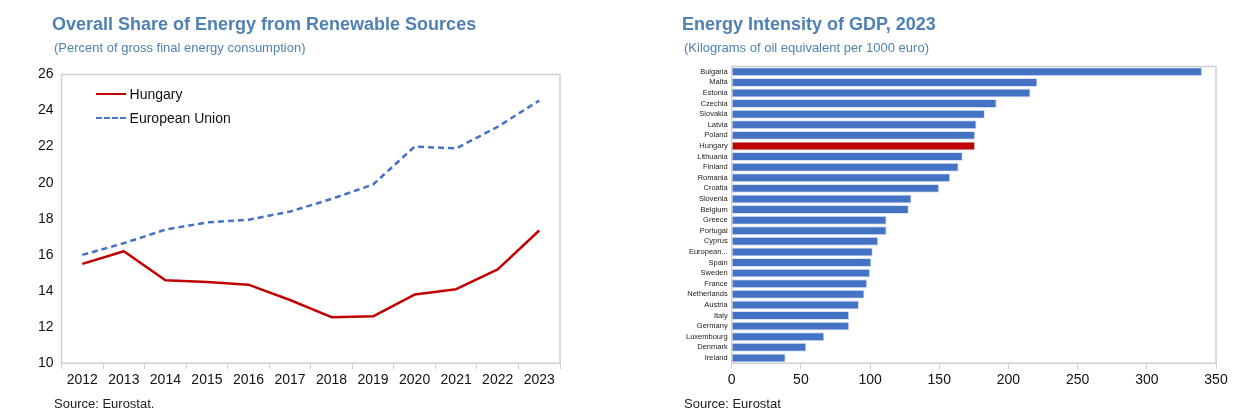 This screenshot has width=1238, height=415. Describe the element at coordinates (104, 403) in the screenshot. I see `source-note: Source: Eurostat.` at that location.